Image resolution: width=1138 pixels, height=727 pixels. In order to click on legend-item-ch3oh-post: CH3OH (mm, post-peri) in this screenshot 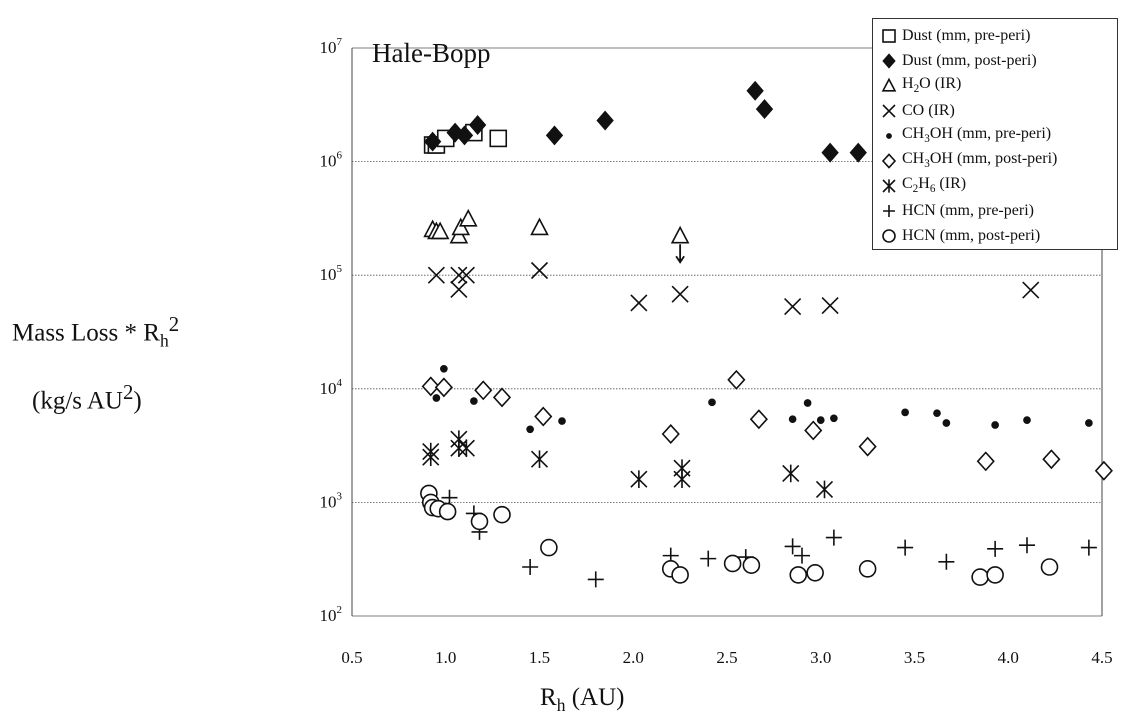, I will do `click(998, 160)`.